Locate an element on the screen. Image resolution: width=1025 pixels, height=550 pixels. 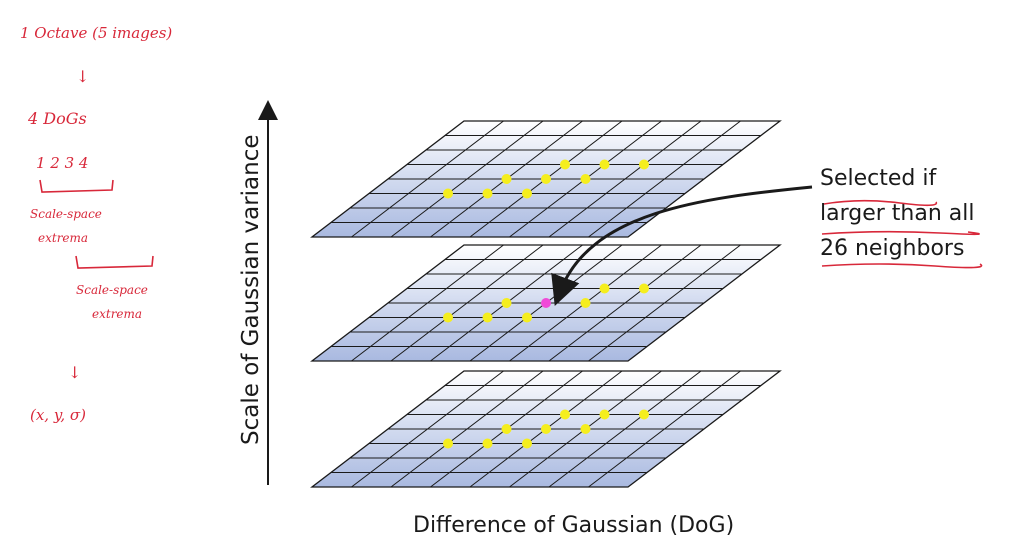
annotation-octave: 1 Octave (5 images) is located at coordinates (96, 33).